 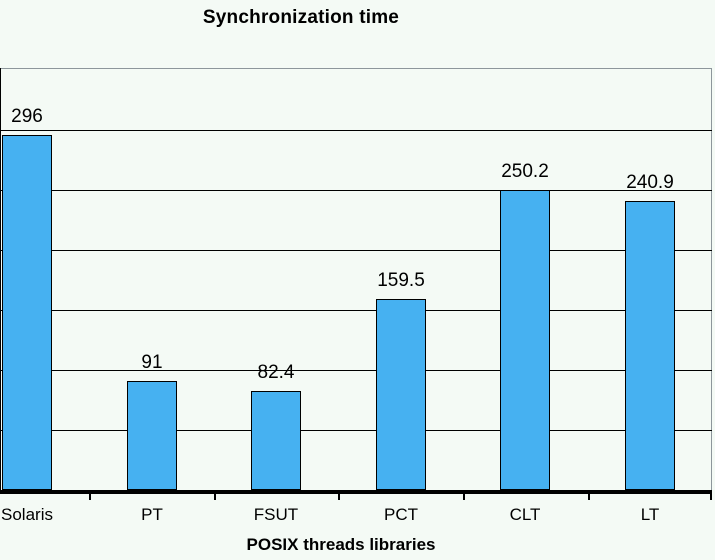 What do you see at coordinates (301, 17) in the screenshot?
I see `chart-title: Synchronization time` at bounding box center [301, 17].